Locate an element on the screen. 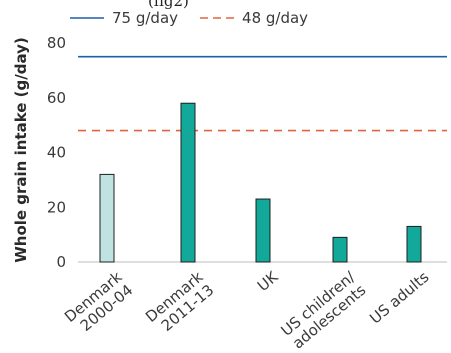 The image size is (451, 353). y-axis-title: Whole grain intake (g/day) is located at coordinates (21, 150).